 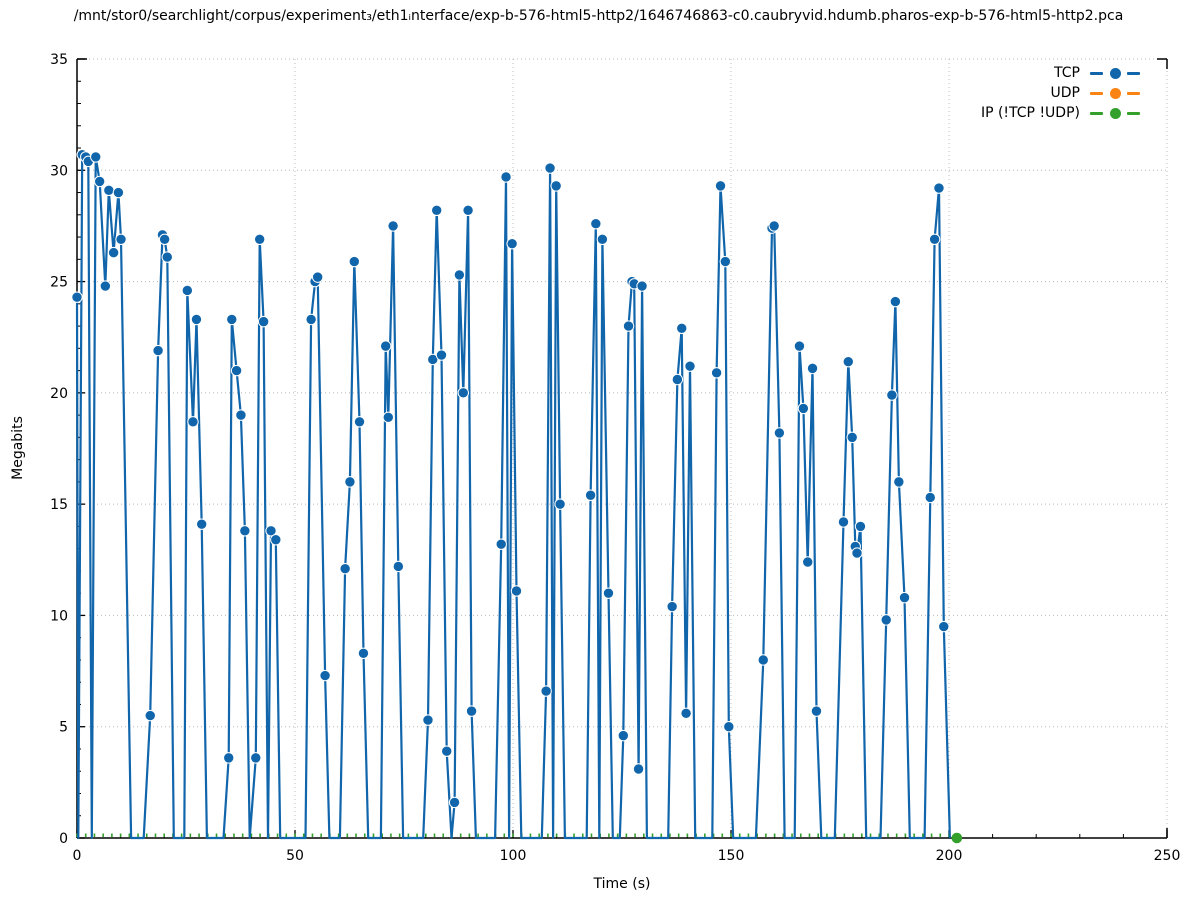 I want to click on svg-text: 200, so click(x=949, y=856).